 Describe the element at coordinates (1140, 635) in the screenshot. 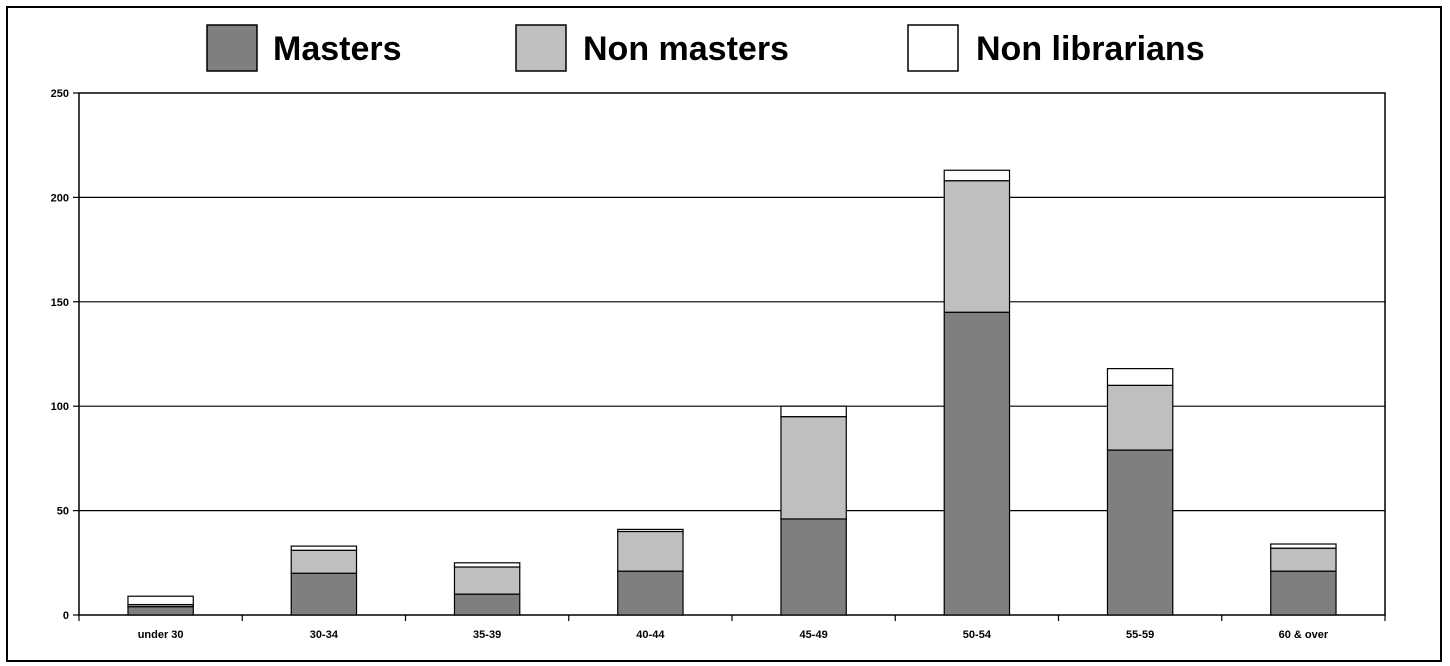

I see `x-tick-label: 55-59` at that location.